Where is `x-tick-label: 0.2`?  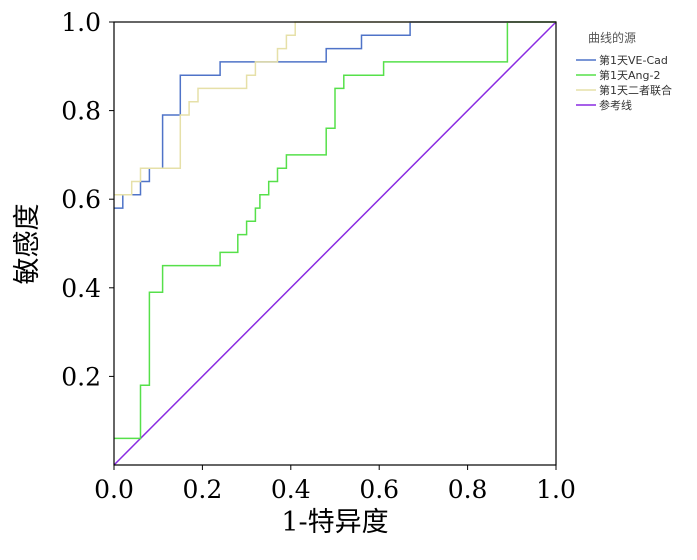 x-tick-label: 0.2 is located at coordinates (203, 489).